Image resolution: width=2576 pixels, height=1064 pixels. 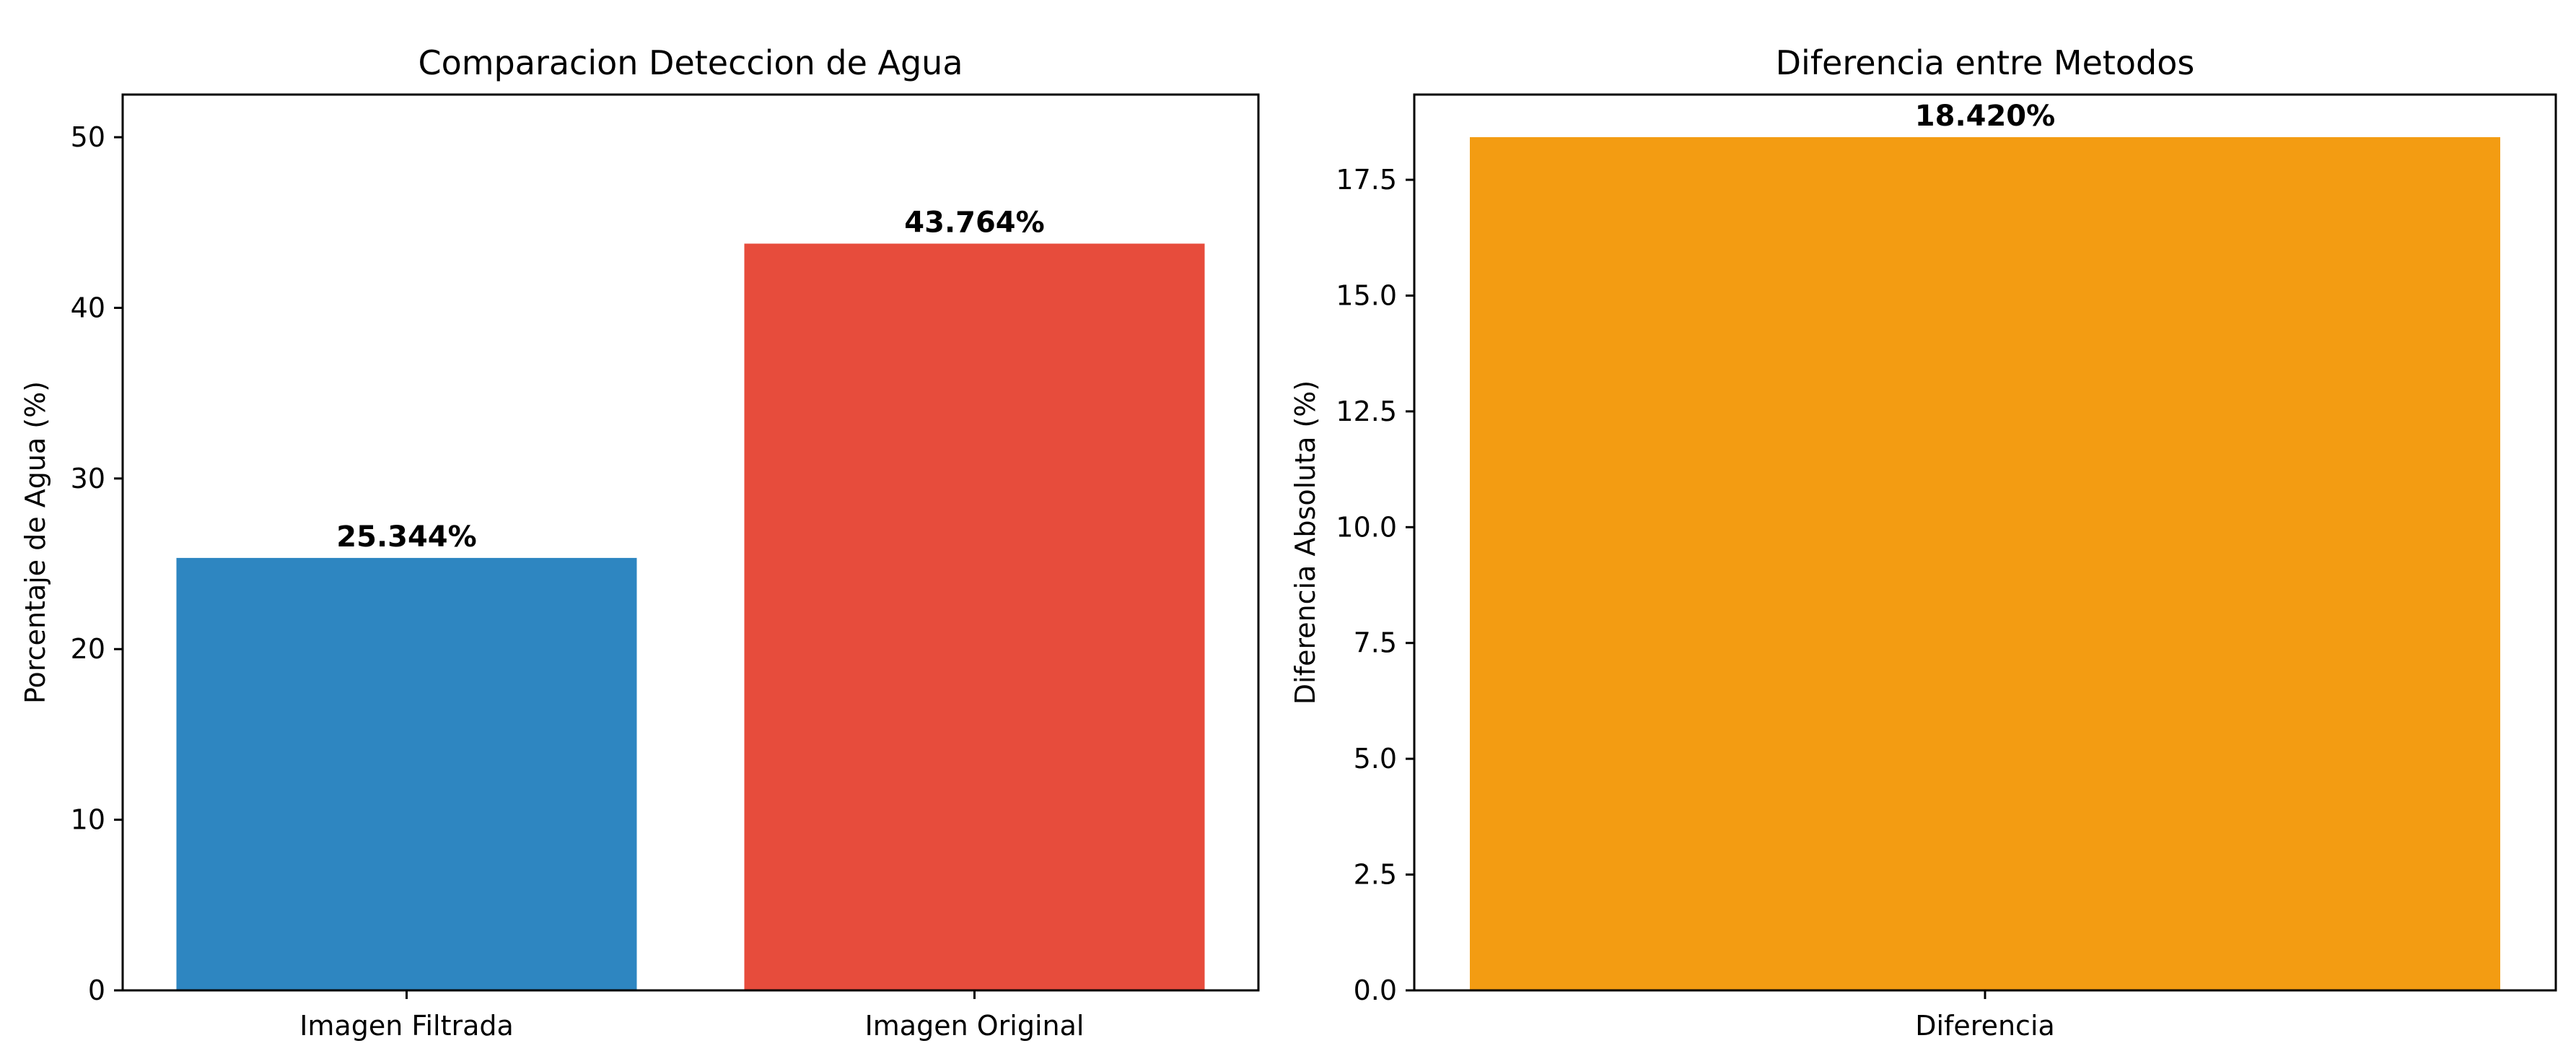 I want to click on y-tick-label: 50, so click(x=88, y=137).